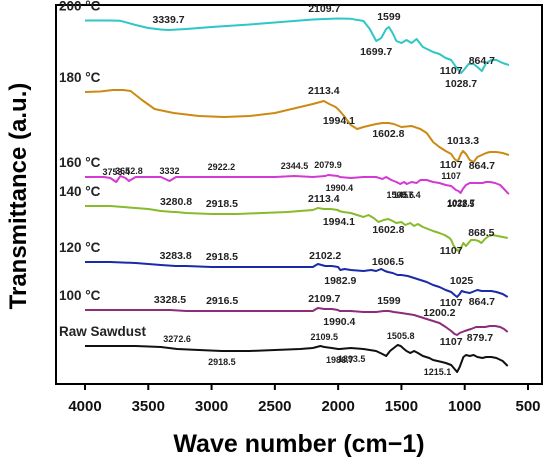 The height and width of the screenshot is (469, 550). I want to click on peak-label: 1893.5, so click(352, 359).